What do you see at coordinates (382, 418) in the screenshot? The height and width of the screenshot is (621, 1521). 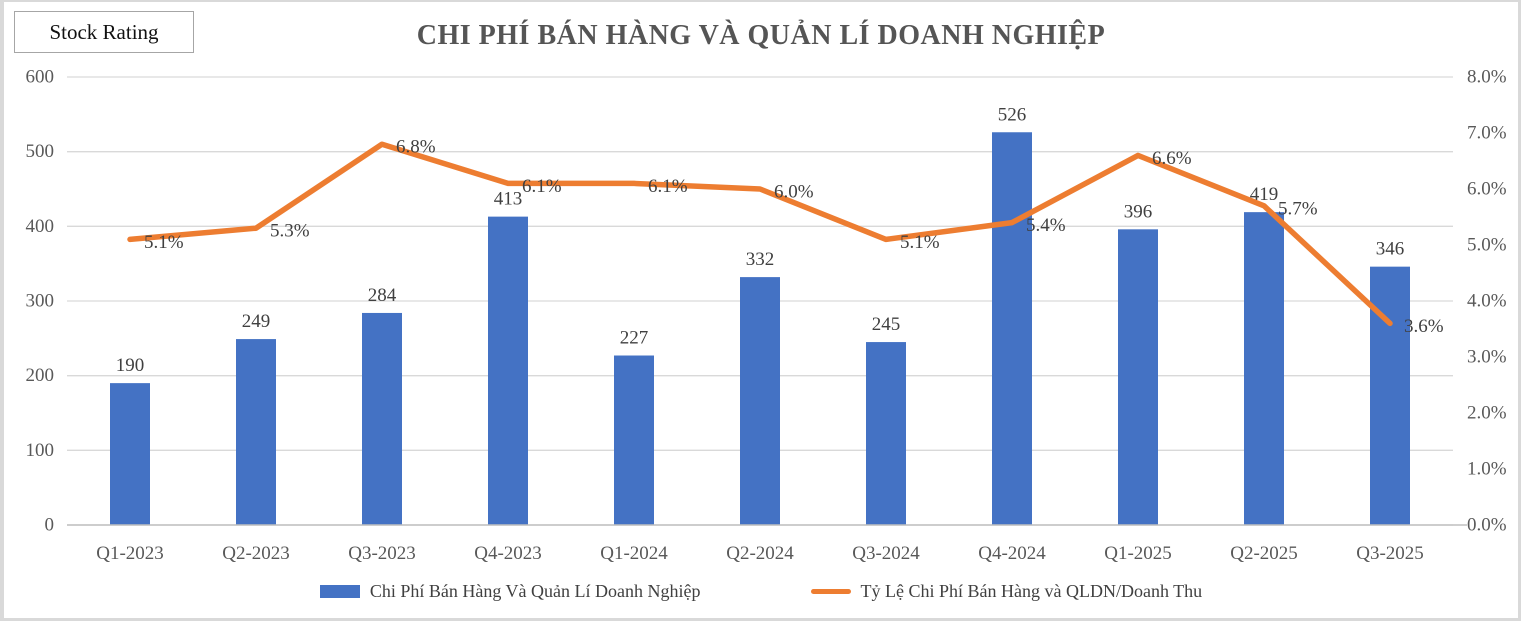 I see `bar-Q3-2023` at bounding box center [382, 418].